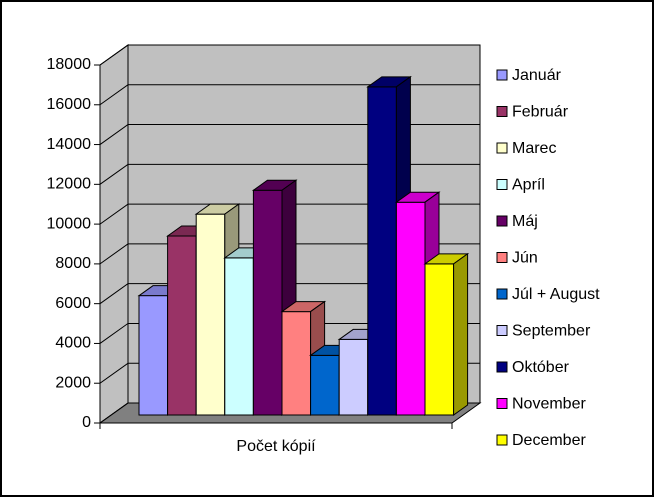  I want to click on legend-label: September, so click(551, 331).